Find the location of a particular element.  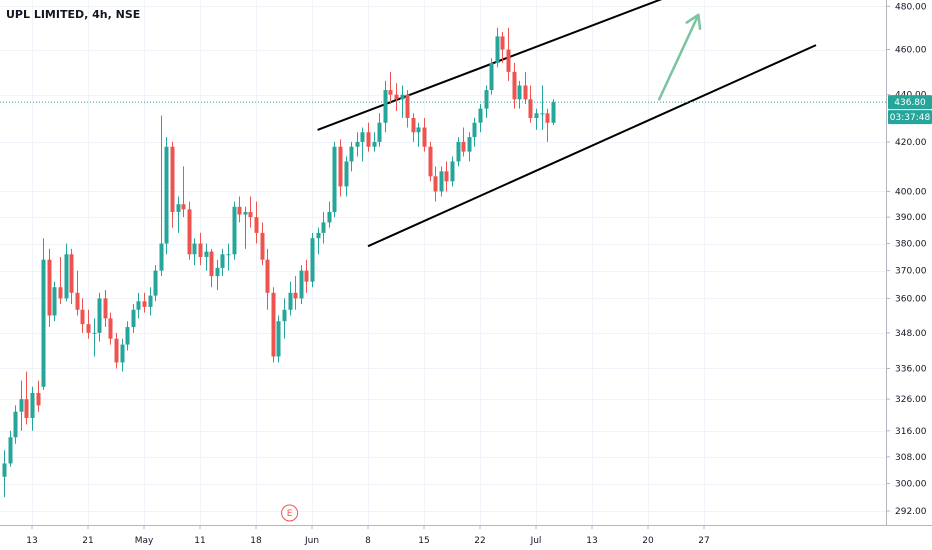

x-tick-label: 27 is located at coordinates (703, 541).